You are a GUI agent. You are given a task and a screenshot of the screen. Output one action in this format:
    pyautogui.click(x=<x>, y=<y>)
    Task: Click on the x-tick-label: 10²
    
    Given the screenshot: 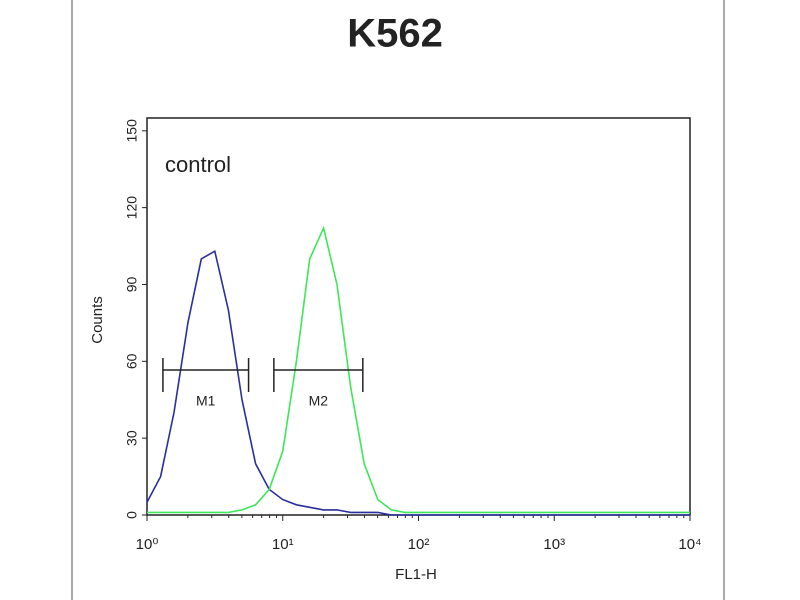 What is the action you would take?
    pyautogui.click(x=419, y=544)
    